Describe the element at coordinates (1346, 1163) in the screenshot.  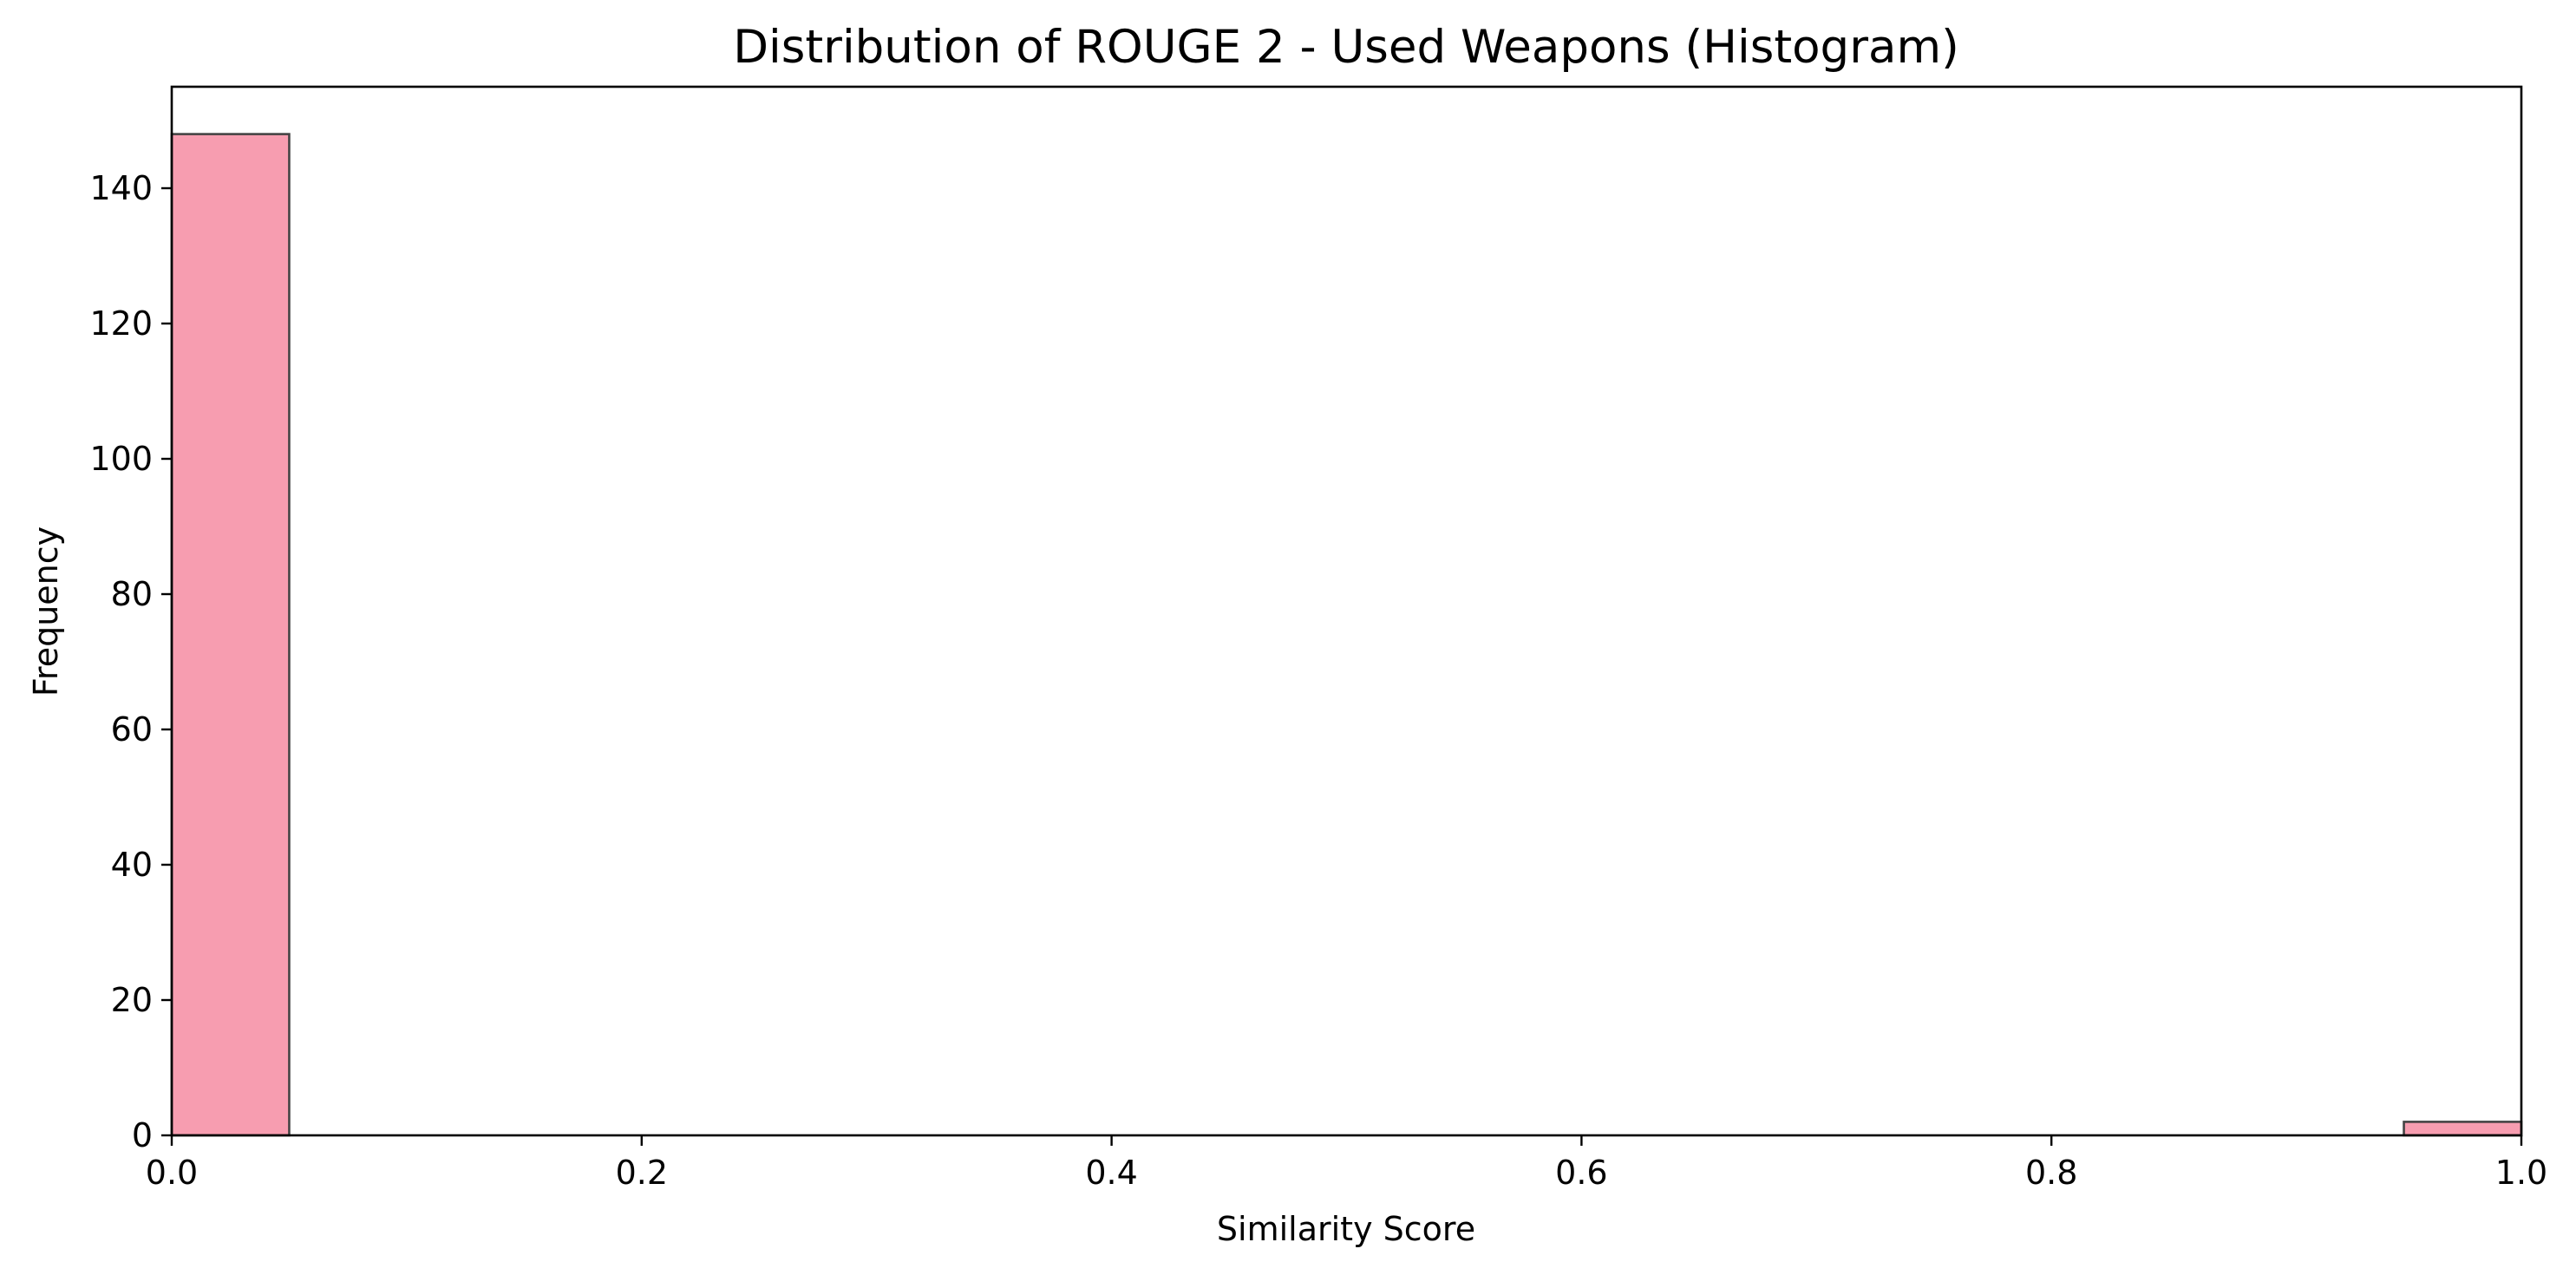
I see `x-axis-ticks: 0.0 0.2 0.4 0.6 0.8 1.0` at that location.